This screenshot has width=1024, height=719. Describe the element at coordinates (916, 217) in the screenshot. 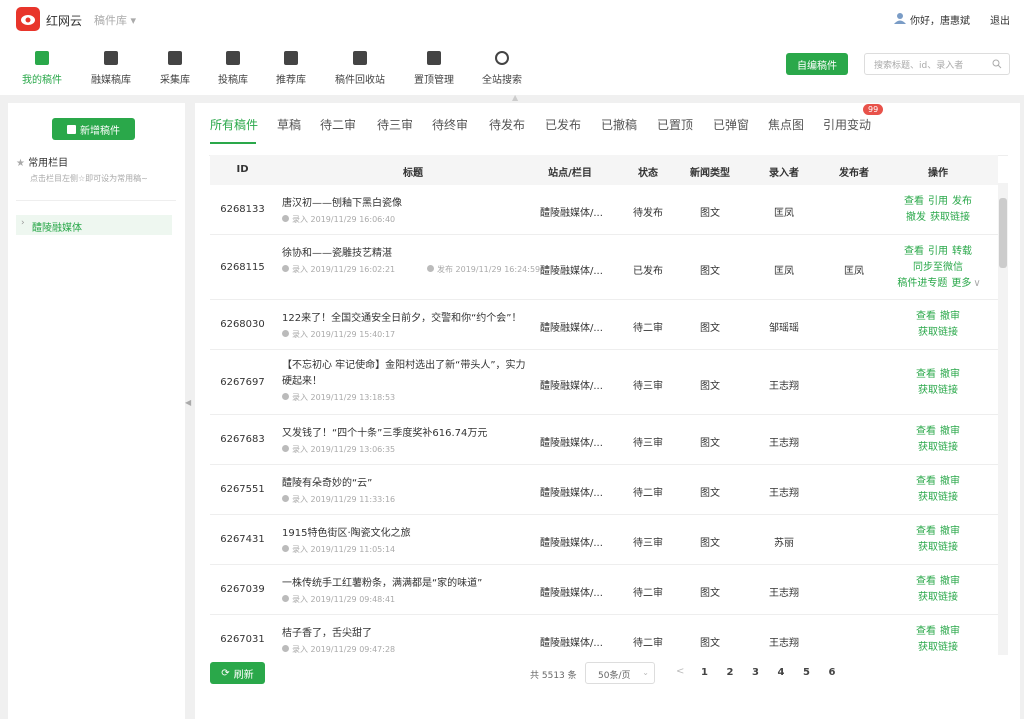

I see `action: 撤发` at that location.